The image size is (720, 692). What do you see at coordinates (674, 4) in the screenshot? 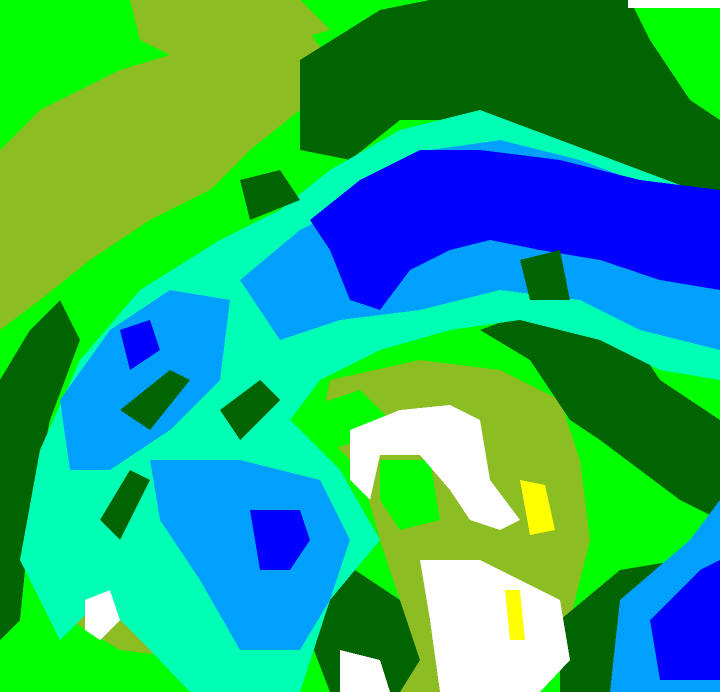
I see `white-corner-ne` at bounding box center [674, 4].